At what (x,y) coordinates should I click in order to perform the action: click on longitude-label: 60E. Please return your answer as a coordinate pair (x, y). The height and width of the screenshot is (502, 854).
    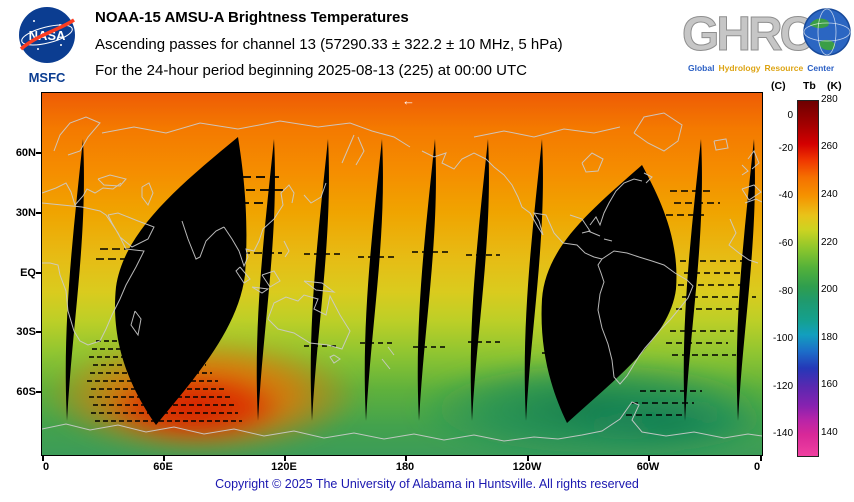
    Looking at the image, I should click on (163, 467).